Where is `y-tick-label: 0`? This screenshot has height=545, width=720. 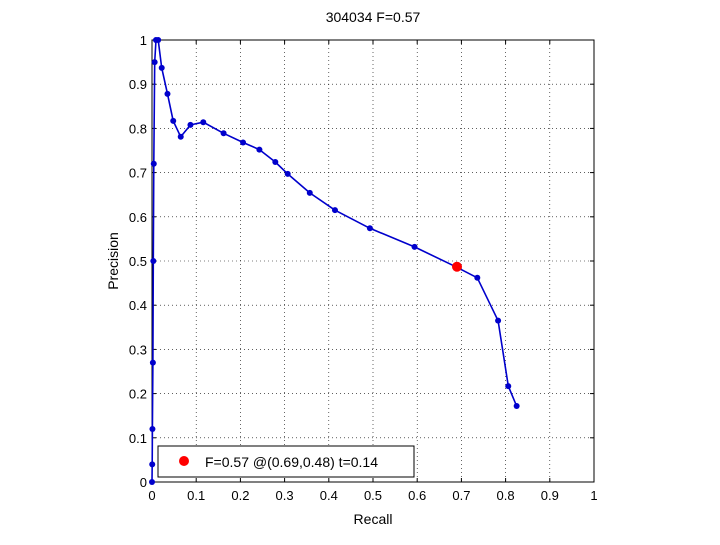 y-tick-label: 0 is located at coordinates (143, 482).